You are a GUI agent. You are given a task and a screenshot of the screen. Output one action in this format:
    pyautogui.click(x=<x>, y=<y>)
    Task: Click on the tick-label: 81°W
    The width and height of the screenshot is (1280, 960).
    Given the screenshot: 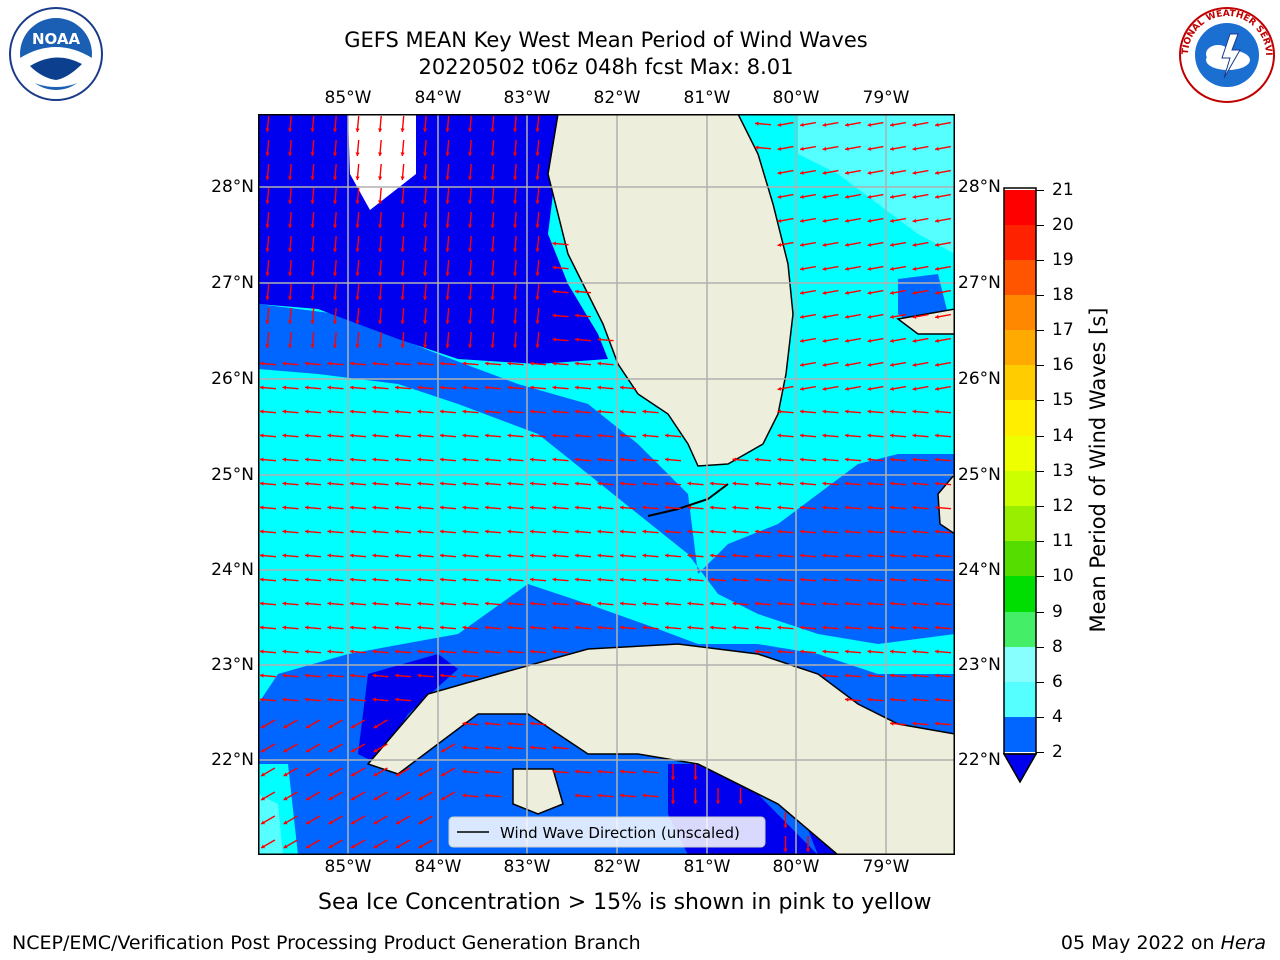 What is the action you would take?
    pyautogui.click(x=707, y=867)
    